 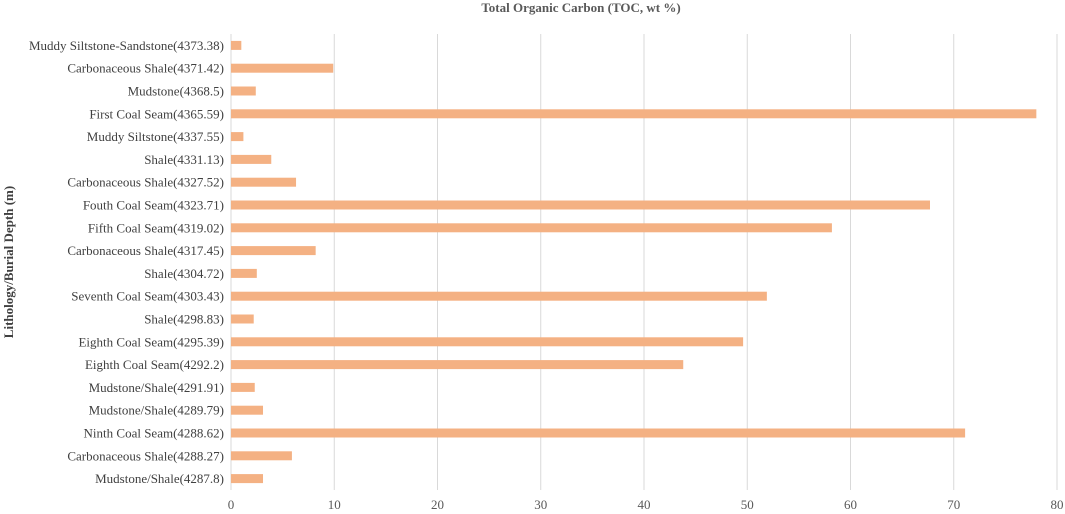 I want to click on x-tick-label: 40, so click(x=644, y=504).